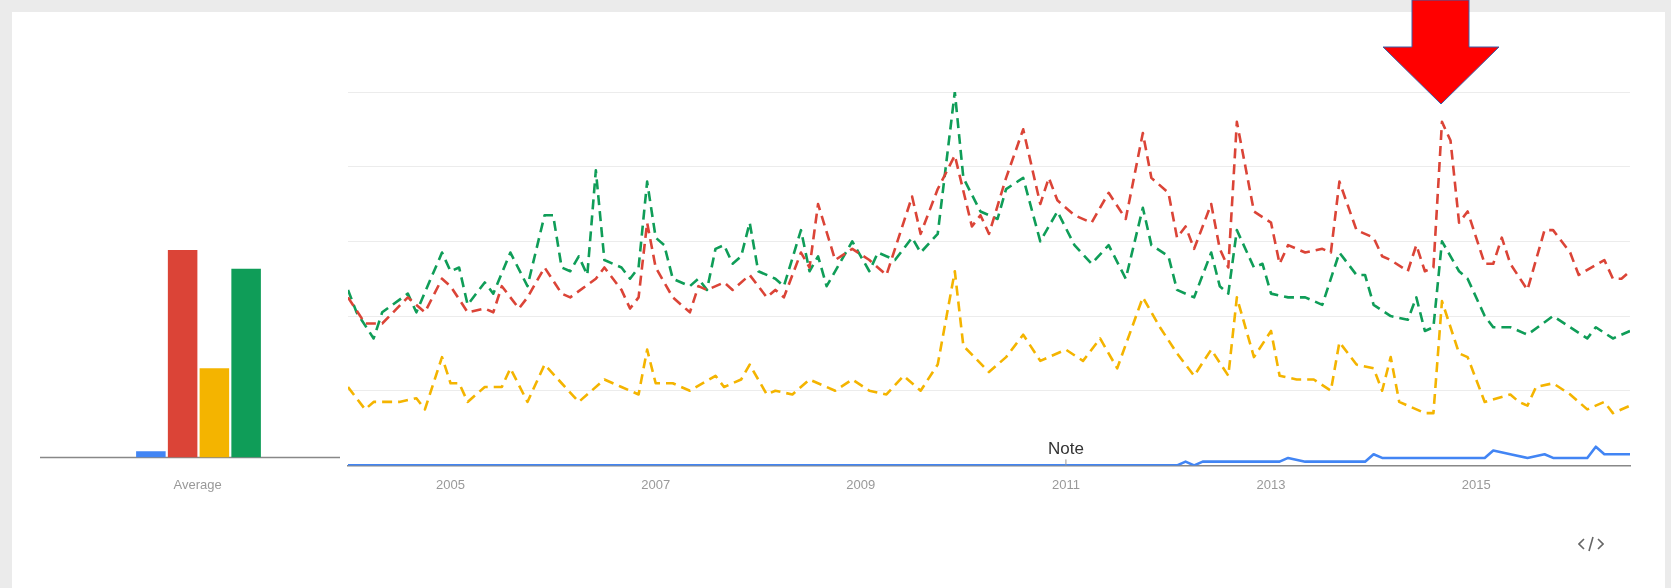  Describe the element at coordinates (861, 484) in the screenshot. I see `x-tick-label: 2009` at that location.